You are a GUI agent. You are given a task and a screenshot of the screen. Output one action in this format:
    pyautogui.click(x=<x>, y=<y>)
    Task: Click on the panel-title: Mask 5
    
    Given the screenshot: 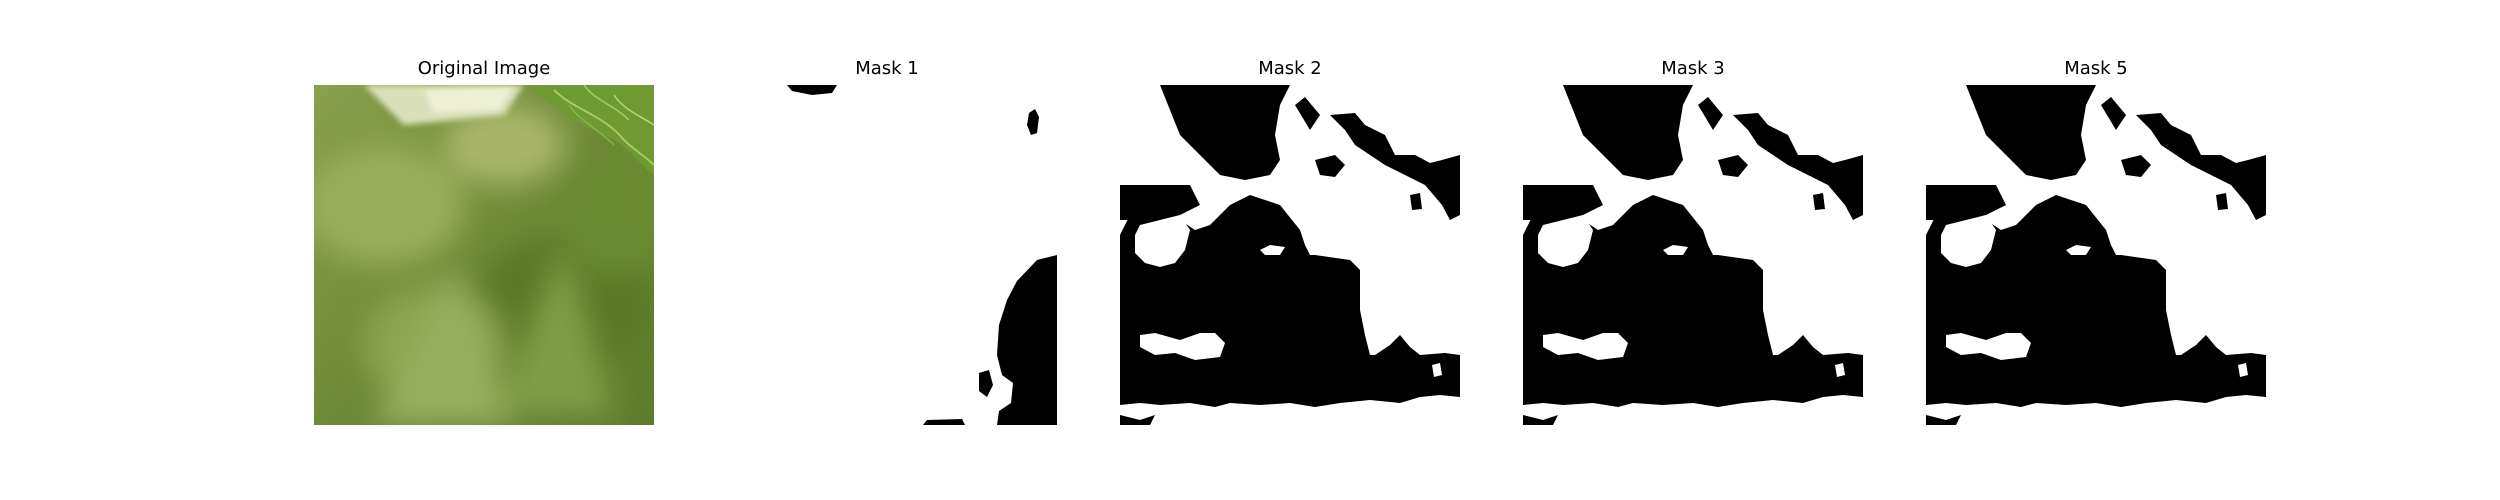 What is the action you would take?
    pyautogui.click(x=2096, y=68)
    